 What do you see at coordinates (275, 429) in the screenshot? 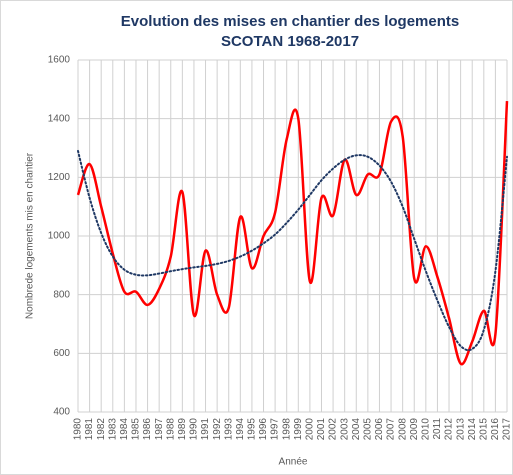
I see `x-tick-label: 1997` at bounding box center [275, 429].